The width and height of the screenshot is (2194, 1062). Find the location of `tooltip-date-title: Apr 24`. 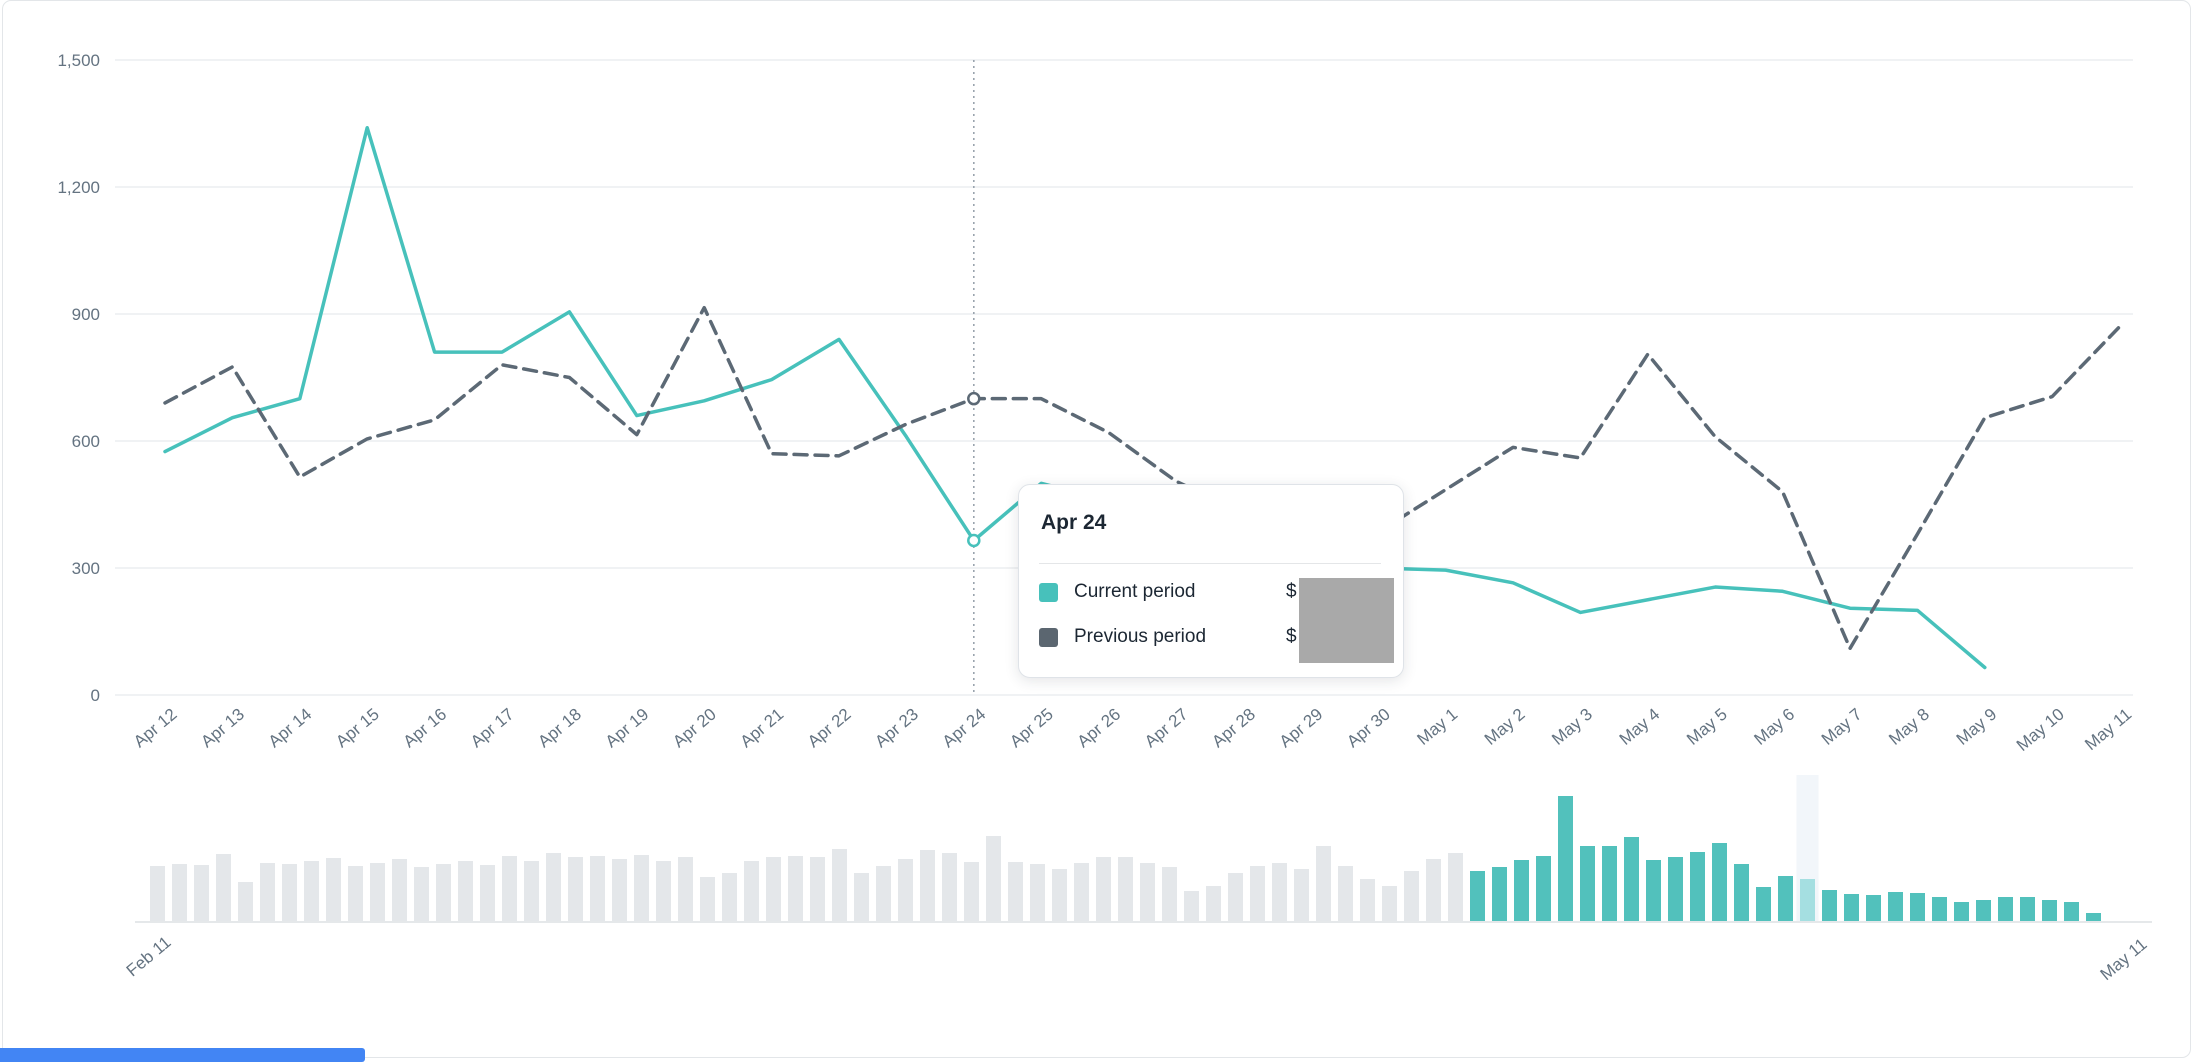

tooltip-date-title: Apr 24 is located at coordinates (1074, 522).